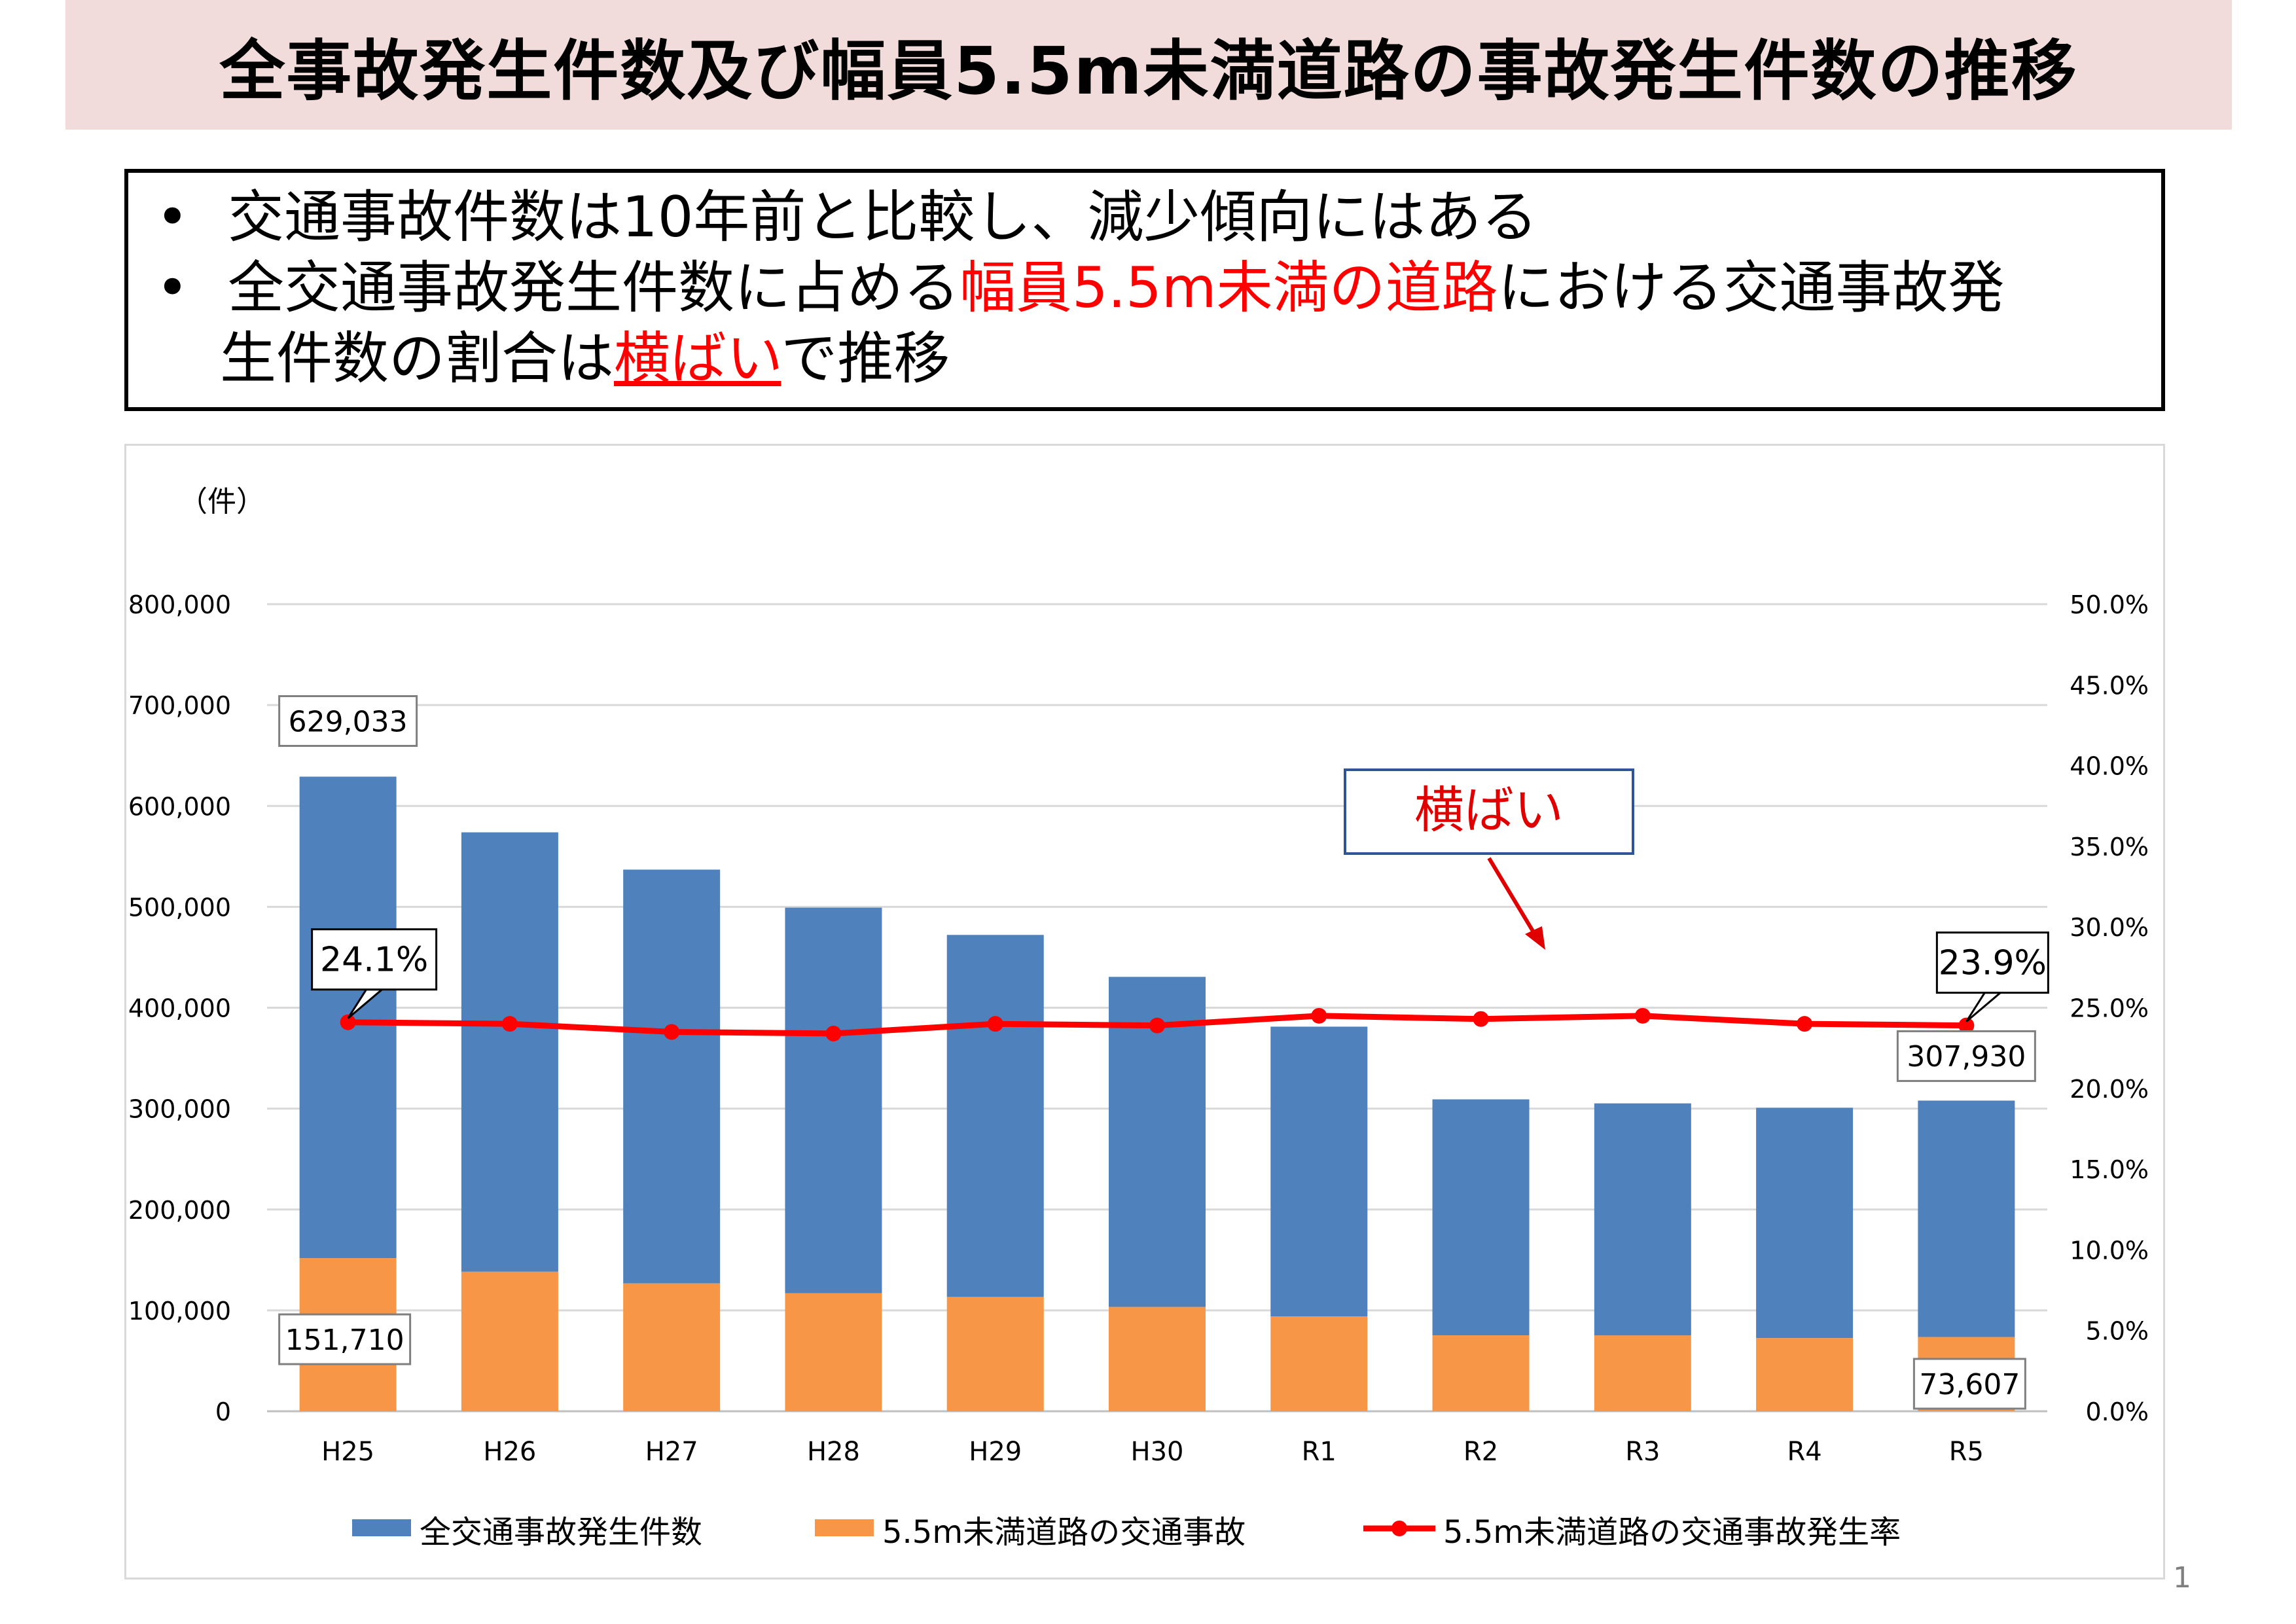 This screenshot has height=1624, width=2296. Describe the element at coordinates (509, 1452) in the screenshot. I see `x-tick-label: H26` at that location.